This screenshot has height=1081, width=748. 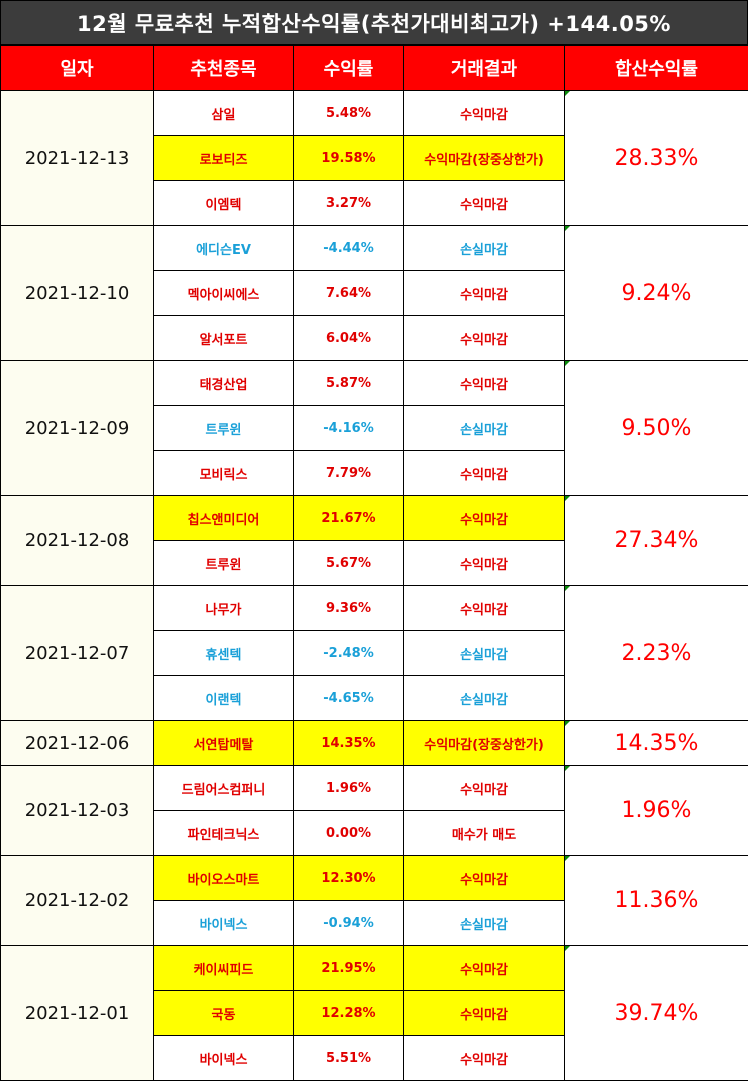 I want to click on header-row: 일자 추천종목 수익률 거래결과 합산수익률, so click(x=374, y=68).